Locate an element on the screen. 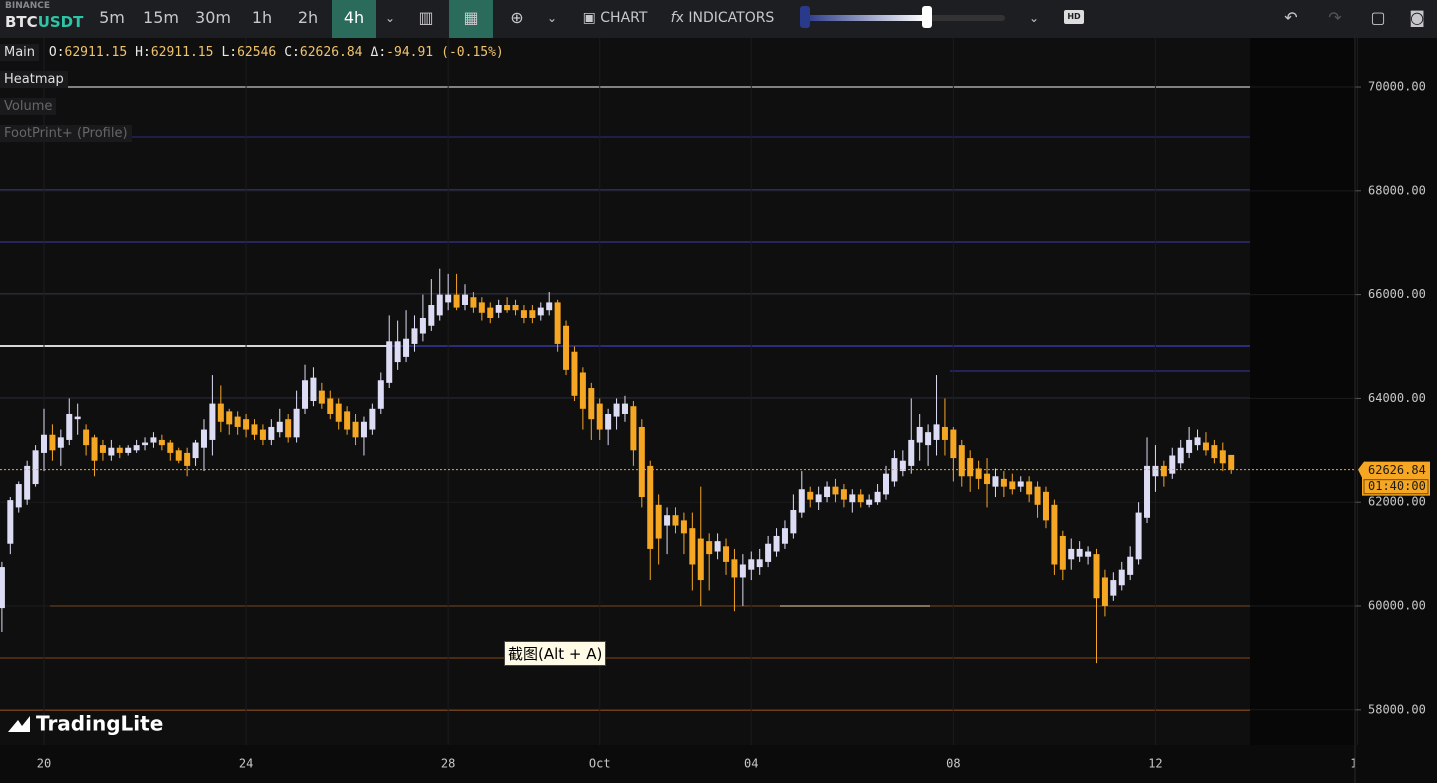 The image size is (1437, 783). bar-icon: ▦ is located at coordinates (471, 19).